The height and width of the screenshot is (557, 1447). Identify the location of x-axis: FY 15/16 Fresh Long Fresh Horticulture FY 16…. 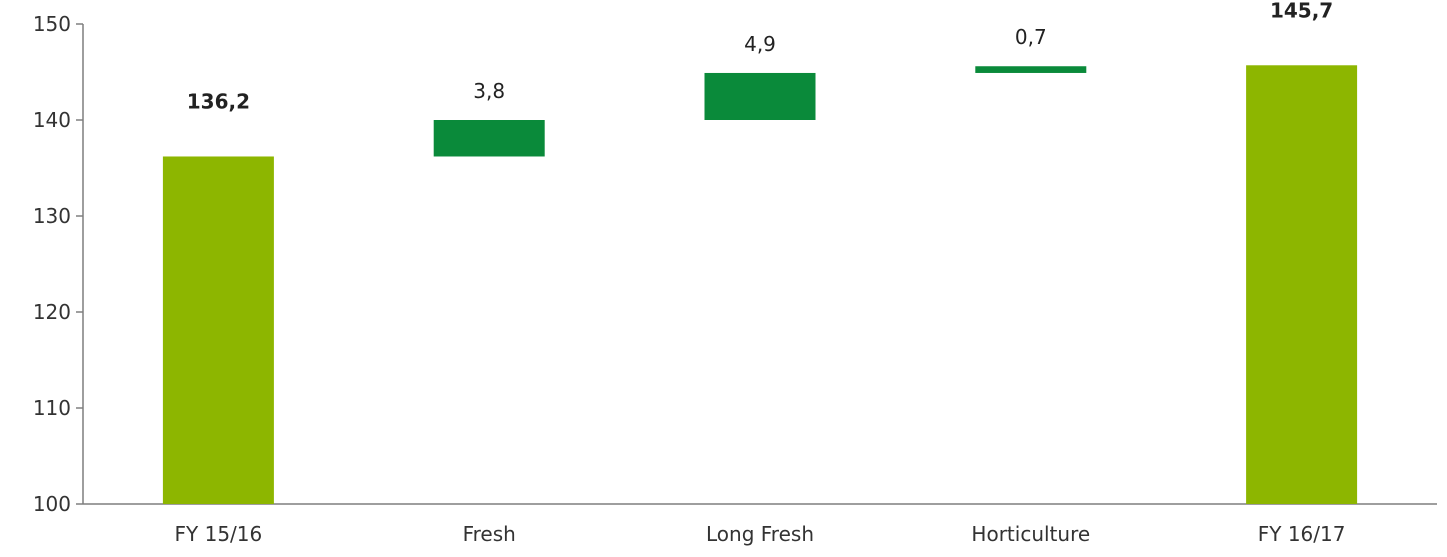
(760, 524).